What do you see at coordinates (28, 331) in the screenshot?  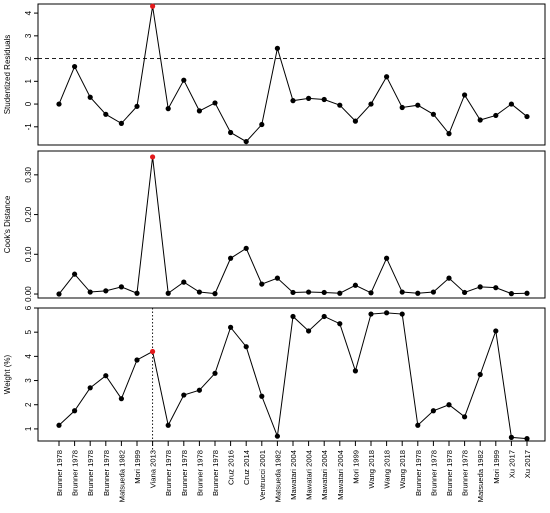 I see `y-tick-label: 5` at bounding box center [28, 331].